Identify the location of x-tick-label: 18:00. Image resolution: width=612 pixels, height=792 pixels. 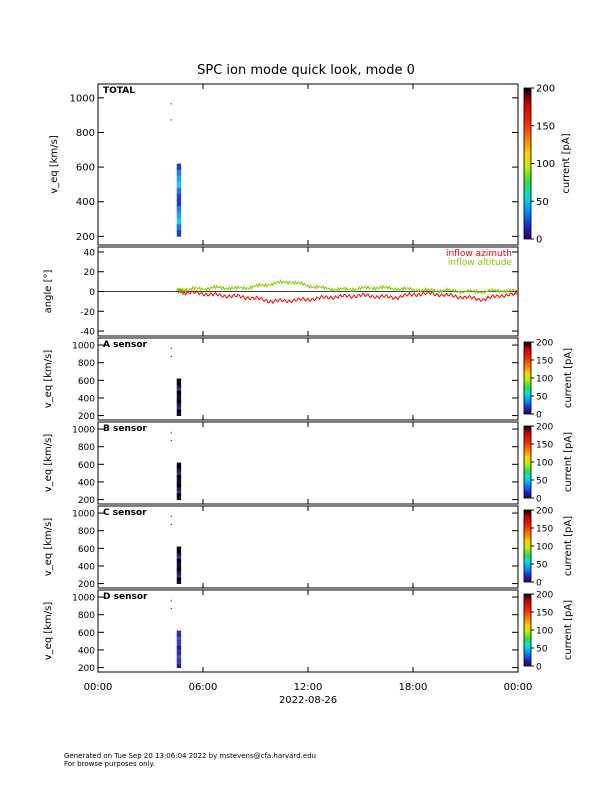
(413, 687).